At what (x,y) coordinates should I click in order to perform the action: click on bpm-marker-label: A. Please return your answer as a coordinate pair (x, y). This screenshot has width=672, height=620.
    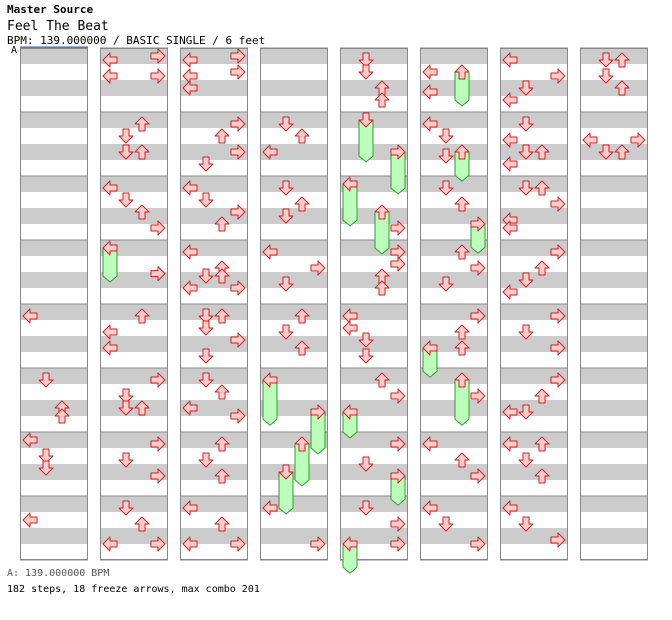
    Looking at the image, I should click on (14, 50).